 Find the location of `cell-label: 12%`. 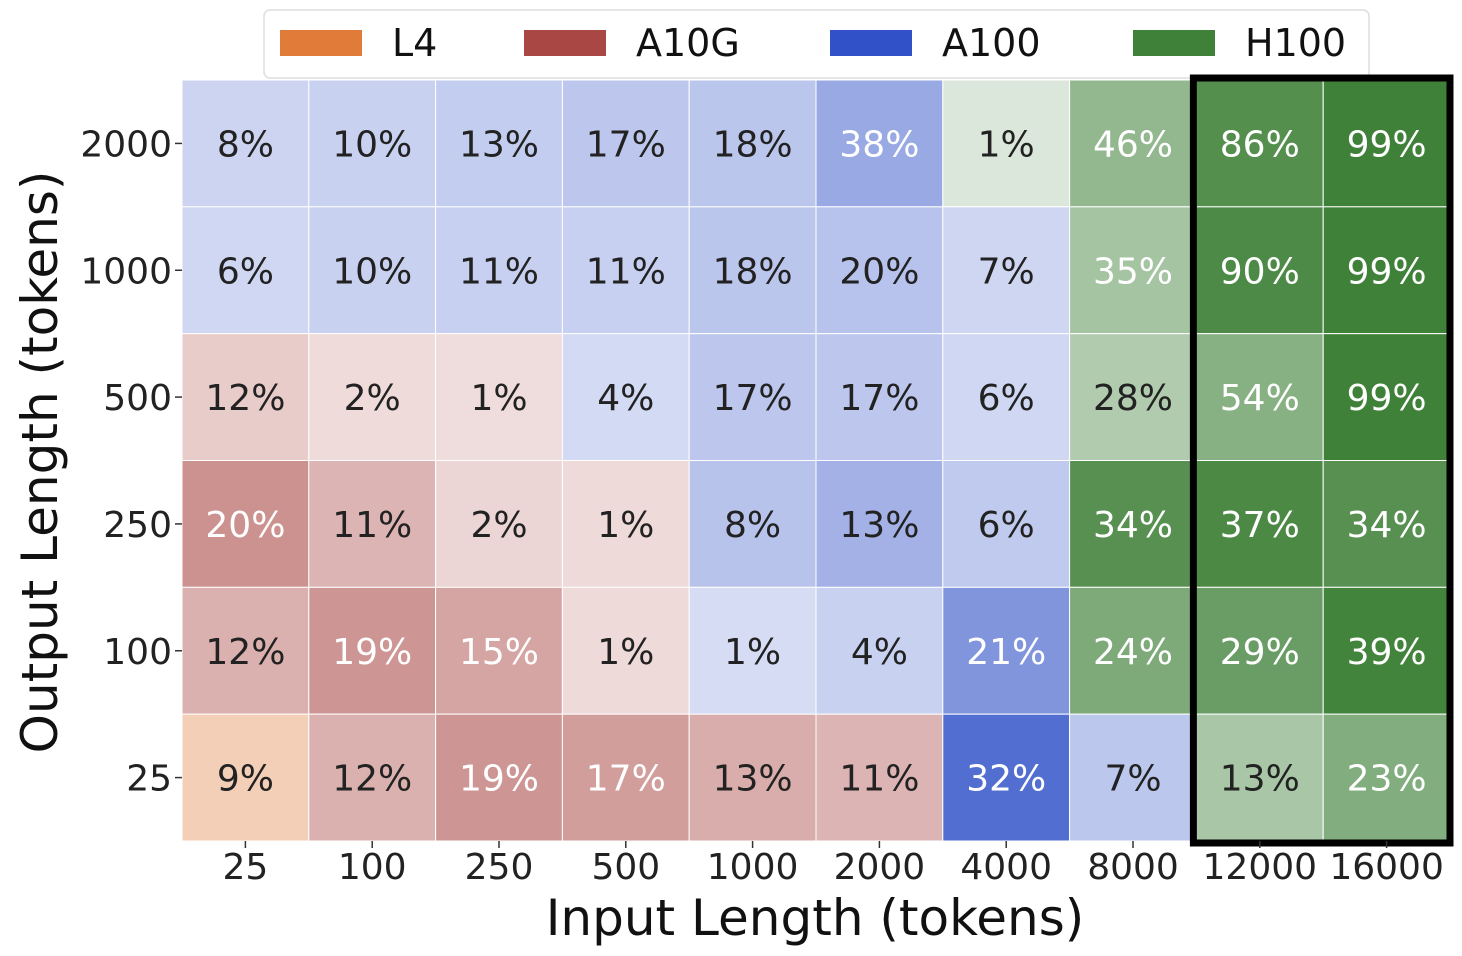

cell-label: 12% is located at coordinates (245, 398).